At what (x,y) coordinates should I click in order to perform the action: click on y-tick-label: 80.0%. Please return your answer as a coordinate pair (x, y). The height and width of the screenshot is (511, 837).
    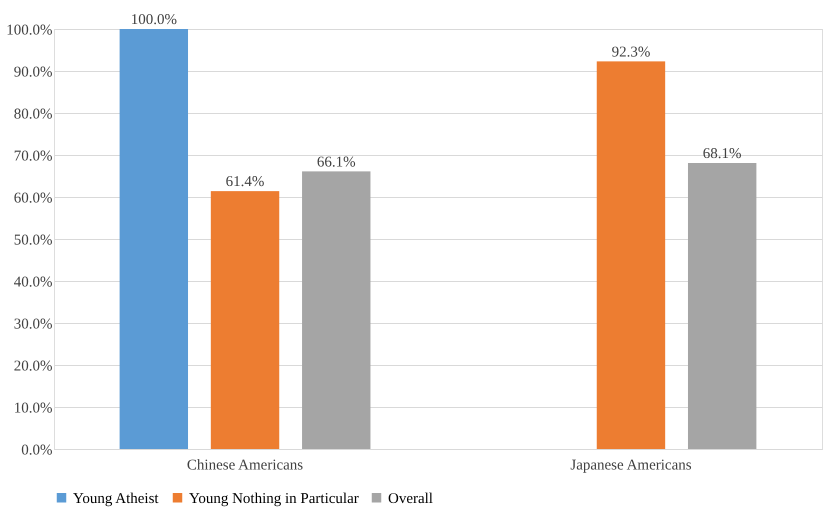
    Looking at the image, I should click on (33, 114).